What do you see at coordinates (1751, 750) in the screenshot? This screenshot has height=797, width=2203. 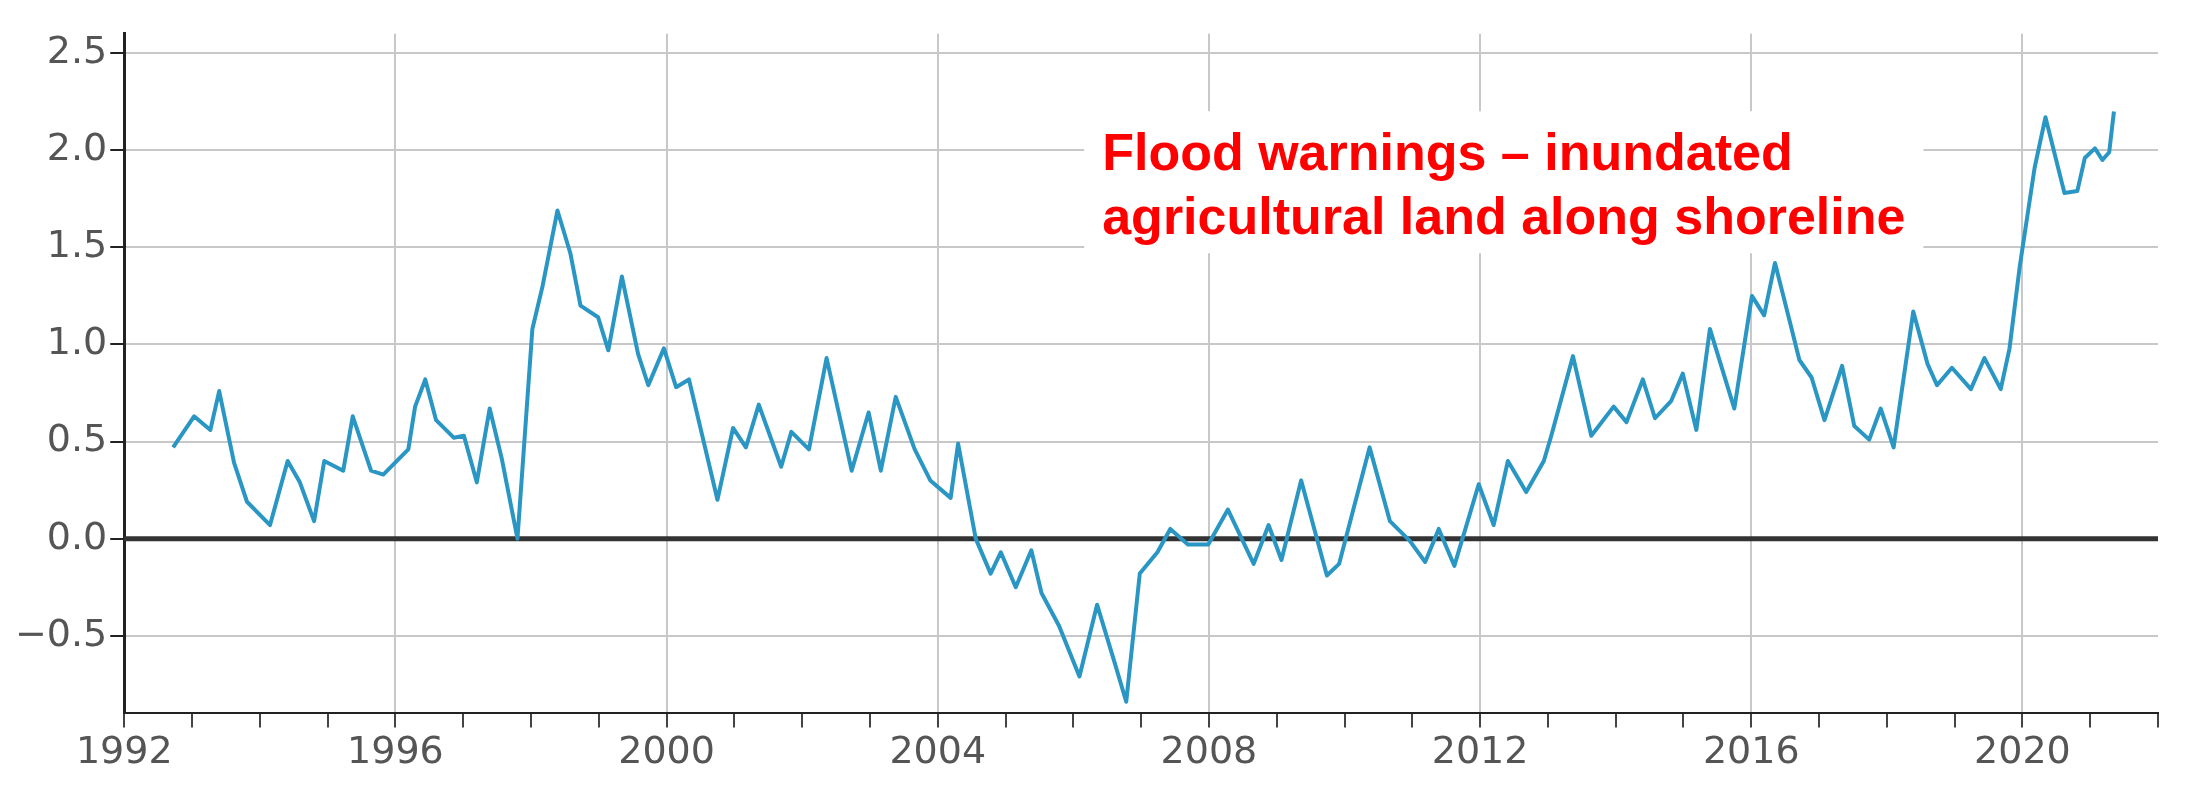 I see `x-tick-label: 2016` at bounding box center [1751, 750].